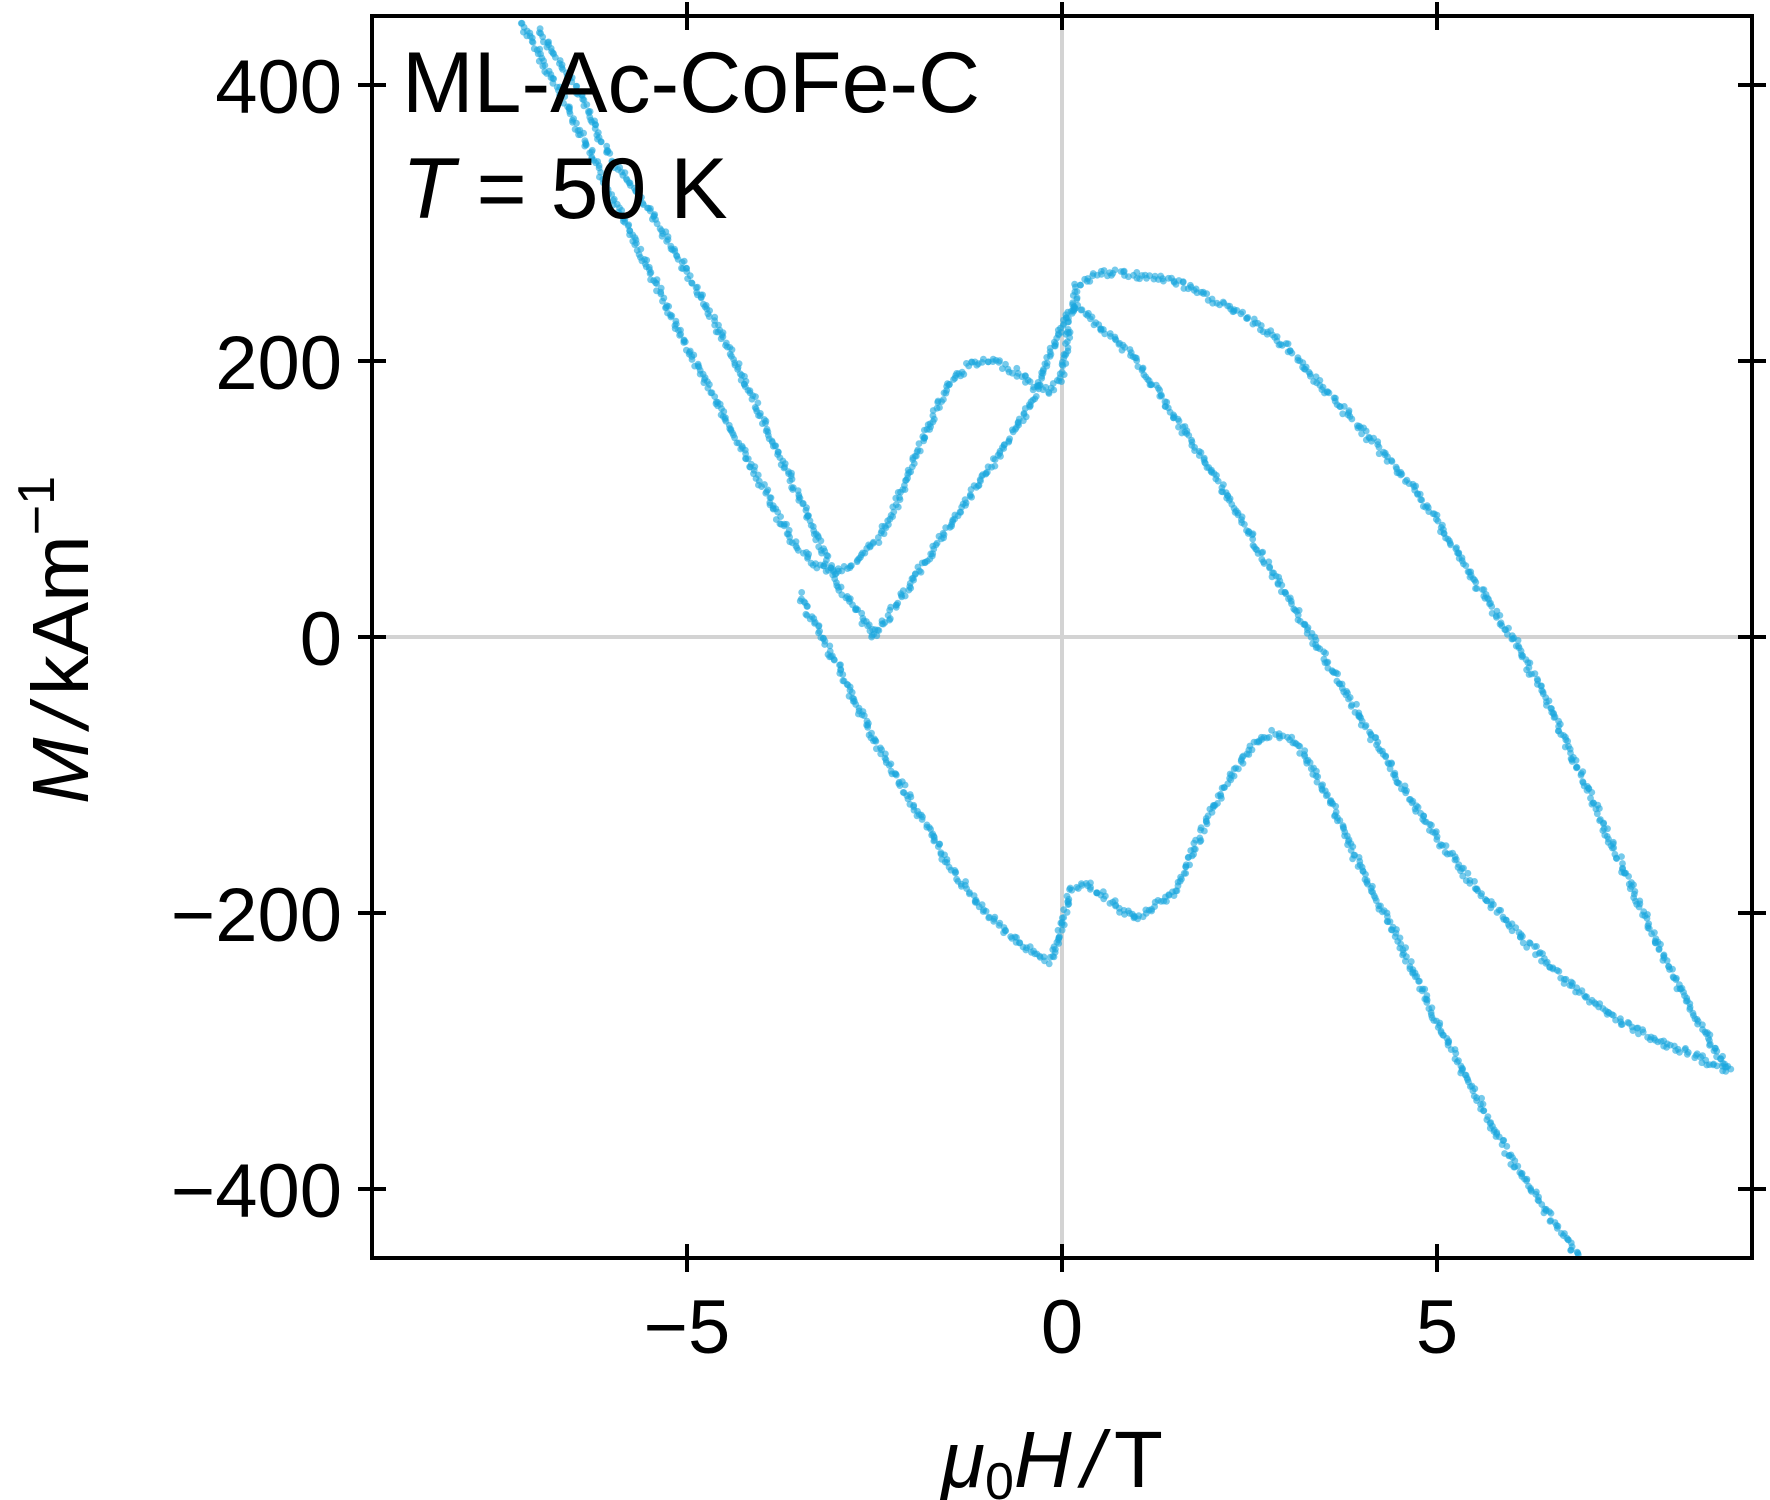 This screenshot has height=1500, width=1770. What do you see at coordinates (278, 87) in the screenshot?
I see `y-tick-label: 400` at bounding box center [278, 87].